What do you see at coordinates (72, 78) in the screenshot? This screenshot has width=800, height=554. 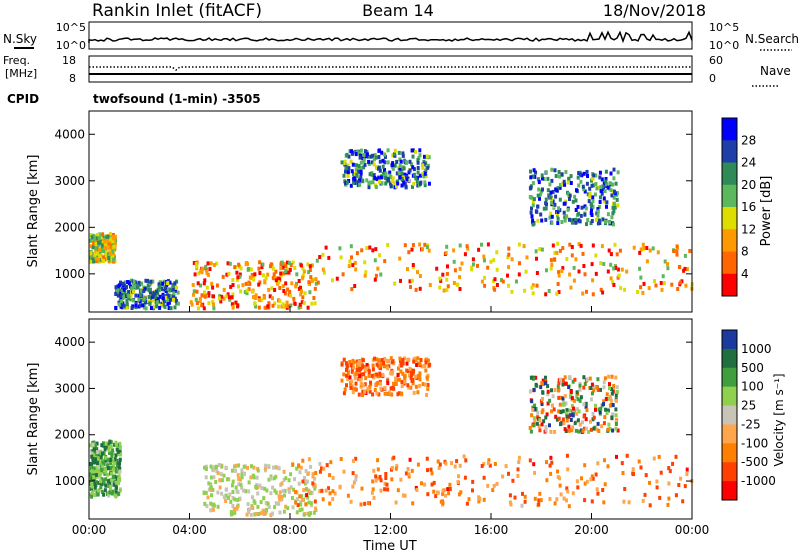 I see `freq-tick-low: 8` at bounding box center [72, 78].